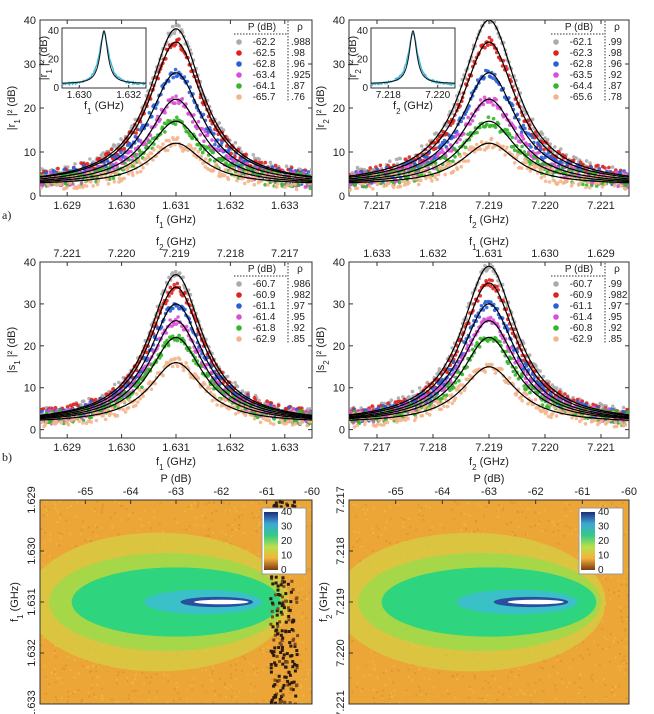  Describe the element at coordinates (239, 317) in the screenshot. I see `legend-marker` at that location.